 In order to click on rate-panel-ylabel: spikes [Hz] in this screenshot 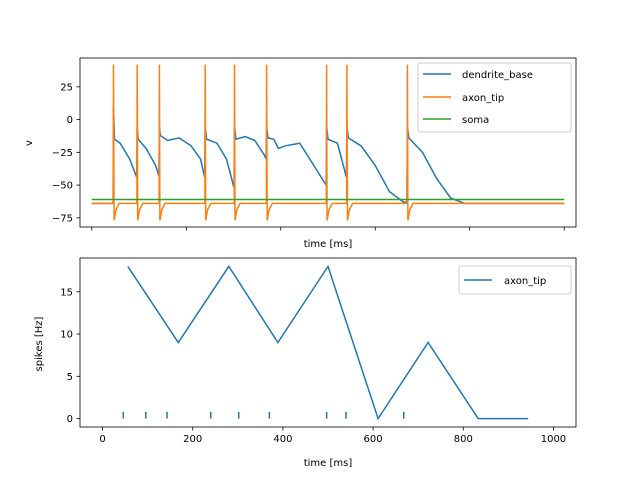, I will do `click(39, 343)`.